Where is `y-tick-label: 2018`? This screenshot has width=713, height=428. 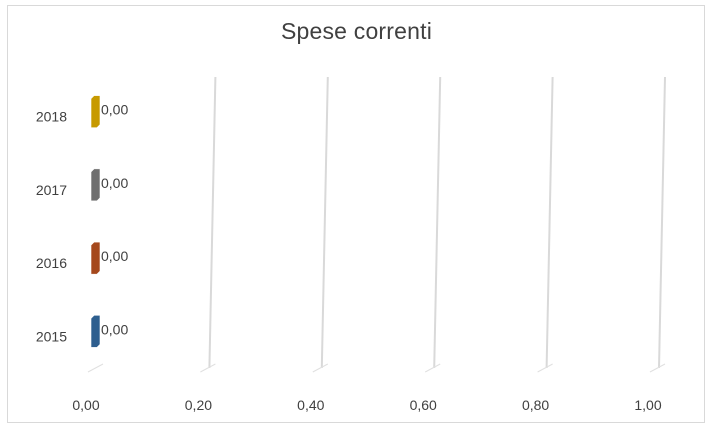 y-tick-label: 2018 is located at coordinates (51, 117).